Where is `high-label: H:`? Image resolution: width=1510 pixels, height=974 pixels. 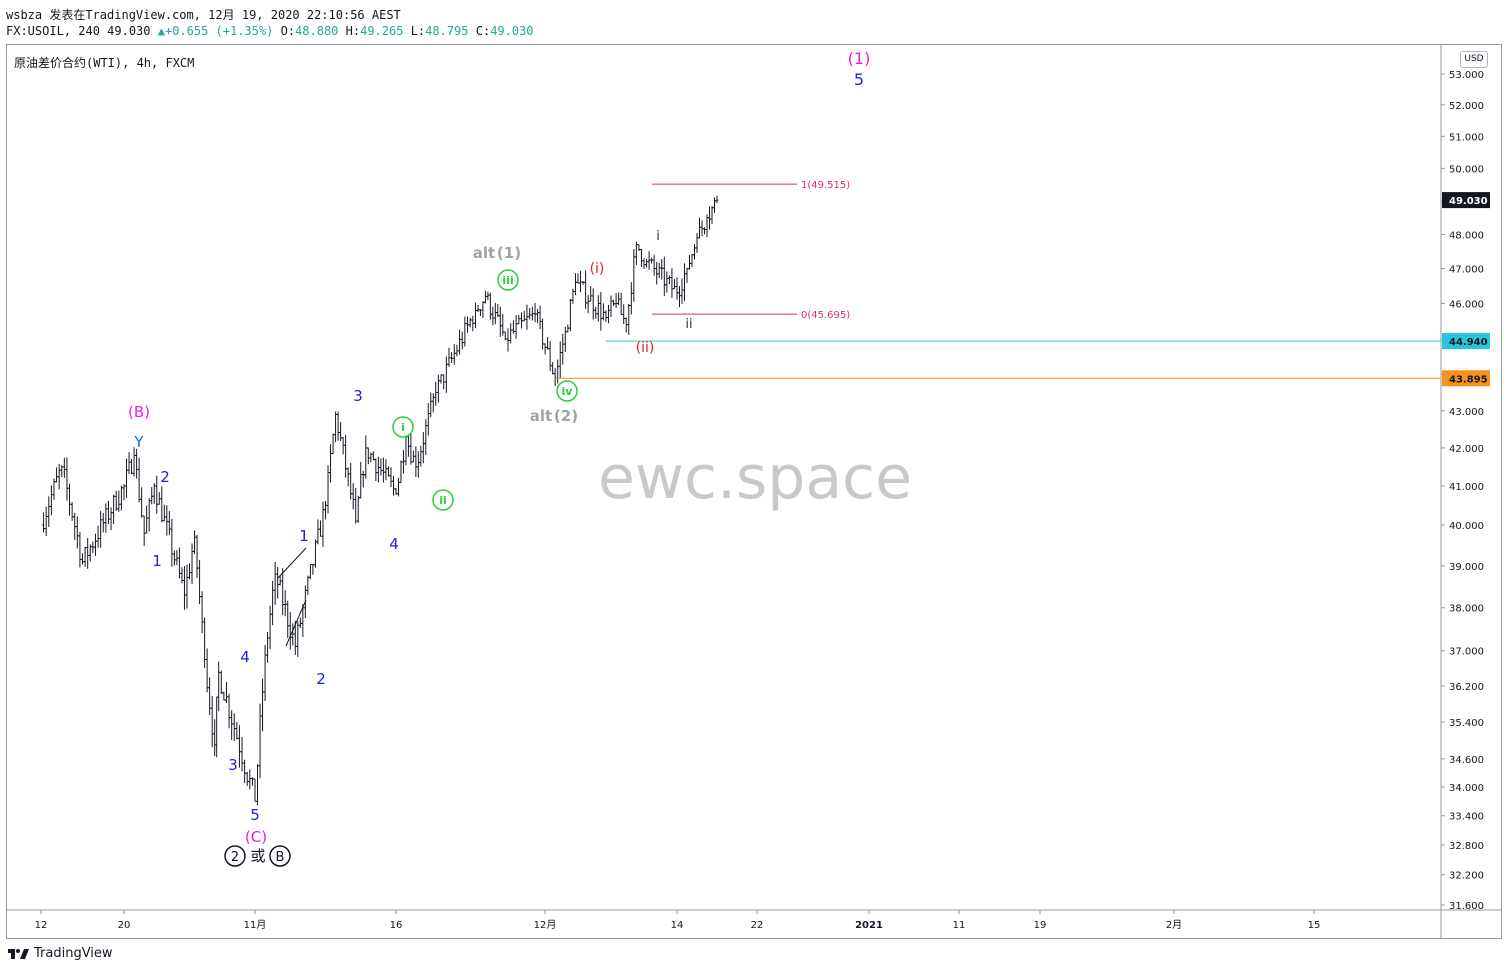 high-label: H: is located at coordinates (353, 31).